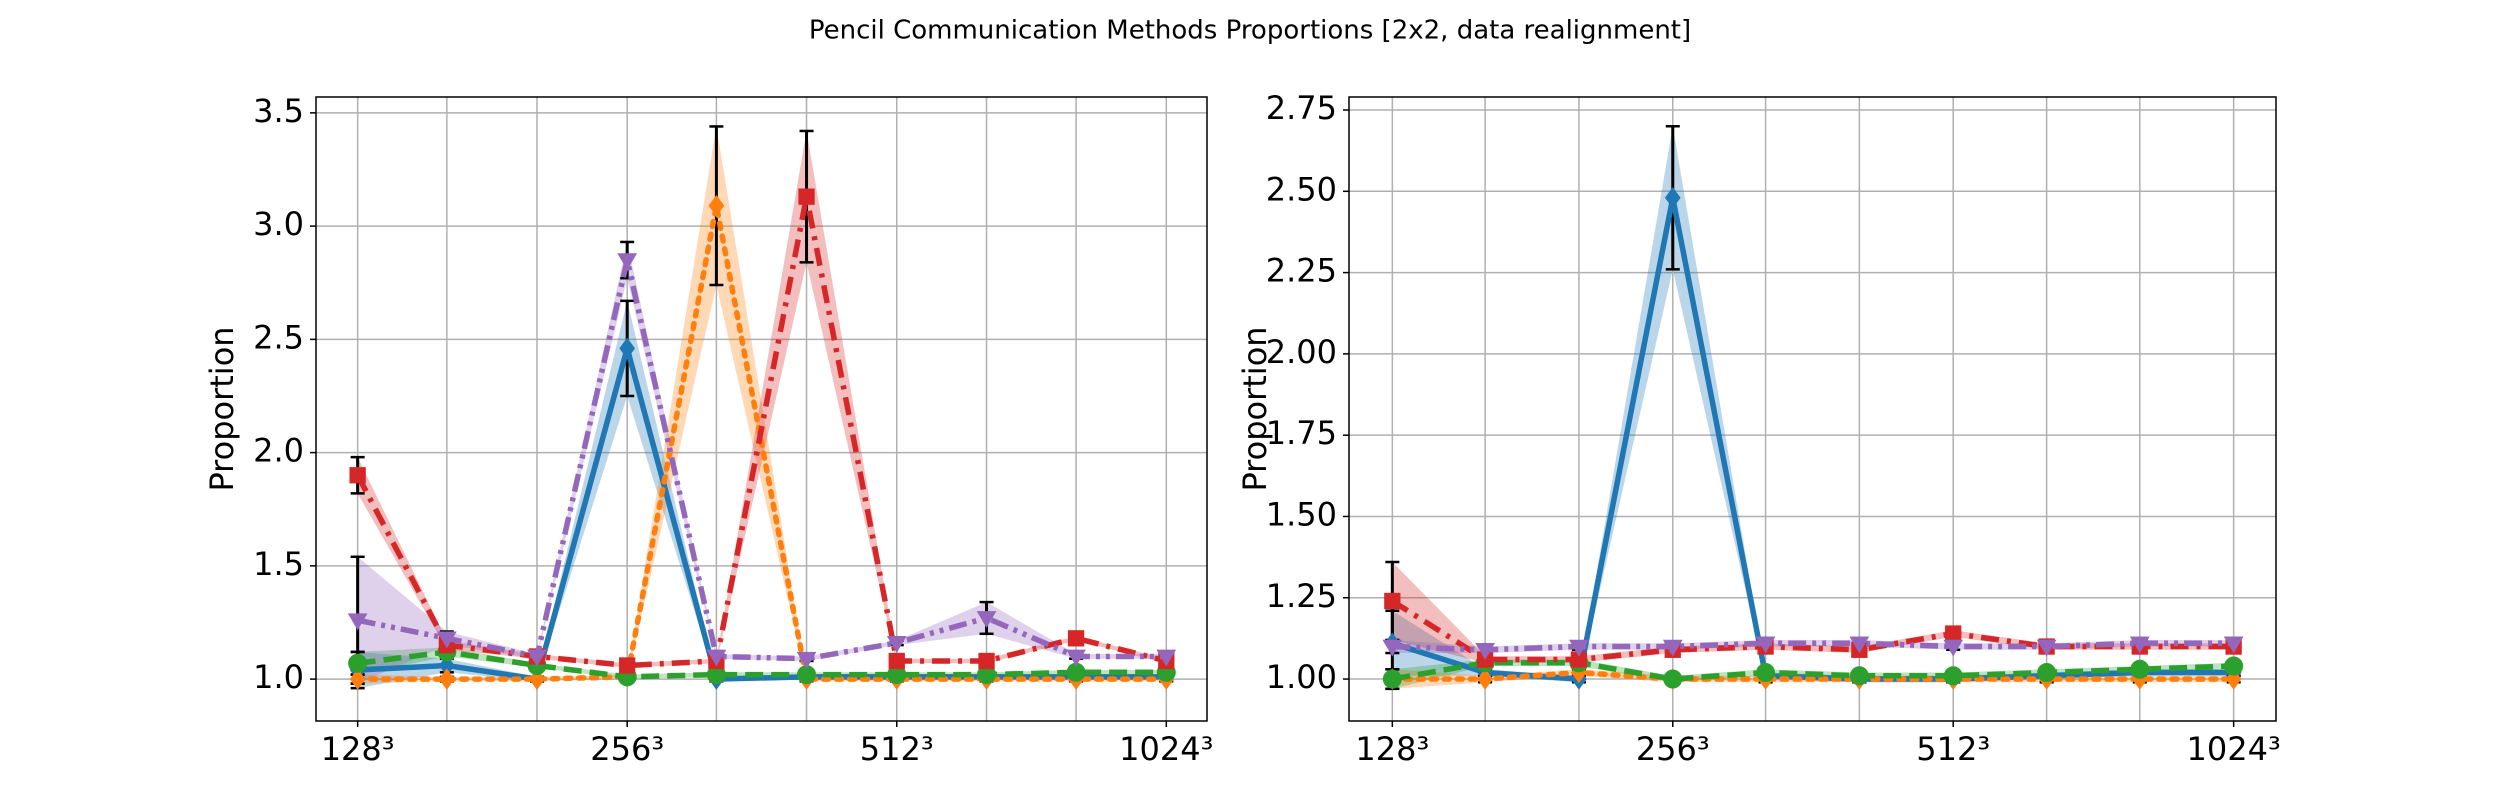 Image resolution: width=2500 pixels, height=800 pixels. I want to click on y-tick-label: 2.25, so click(1301, 271).